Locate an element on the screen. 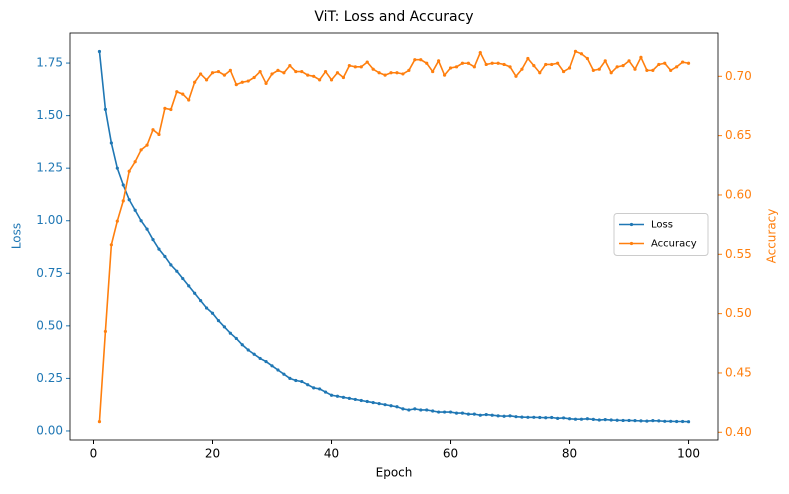  y-tick-label: 1.75 is located at coordinates (49, 63).